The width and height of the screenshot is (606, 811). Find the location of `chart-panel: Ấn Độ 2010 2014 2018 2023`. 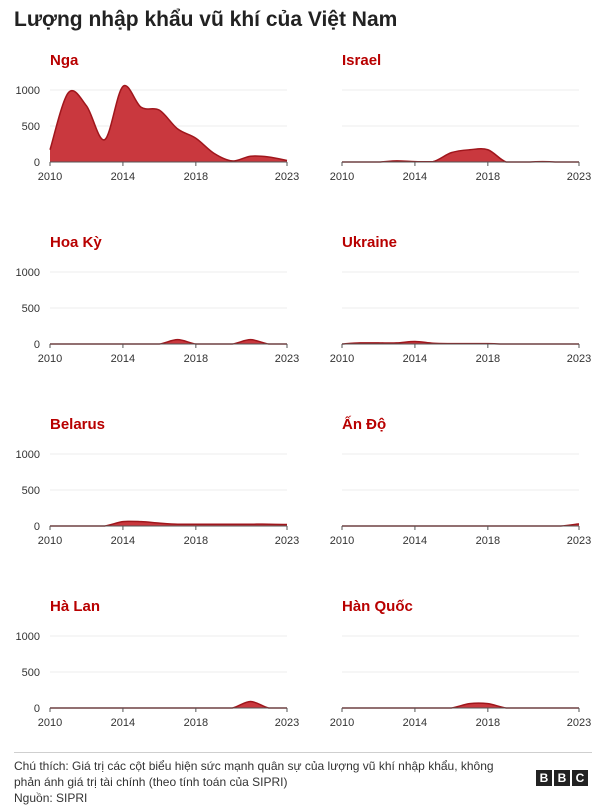

chart-panel: Ấn Độ 2010 2014 2018 2023 is located at coordinates (448, 496).